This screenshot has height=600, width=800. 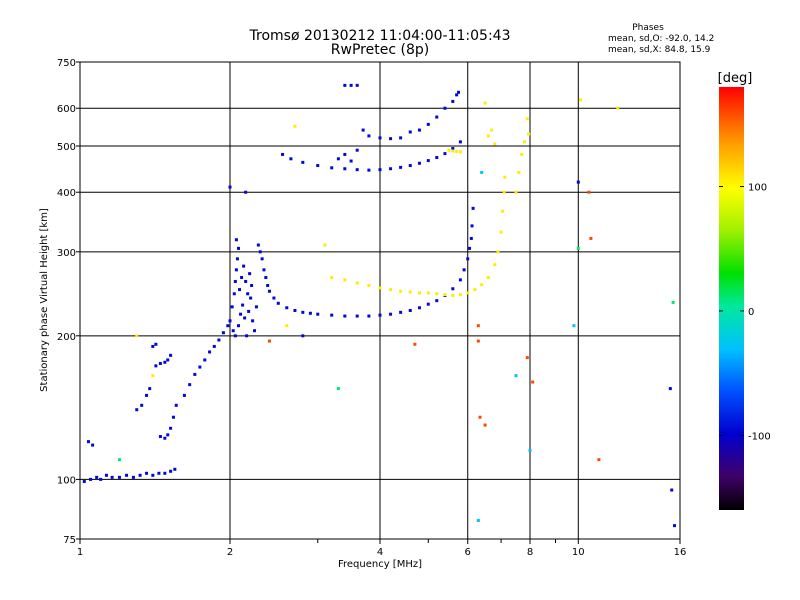 I want to click on phases-stats-o: mean, sd,O: -92.0, 14.2, so click(x=661, y=39).